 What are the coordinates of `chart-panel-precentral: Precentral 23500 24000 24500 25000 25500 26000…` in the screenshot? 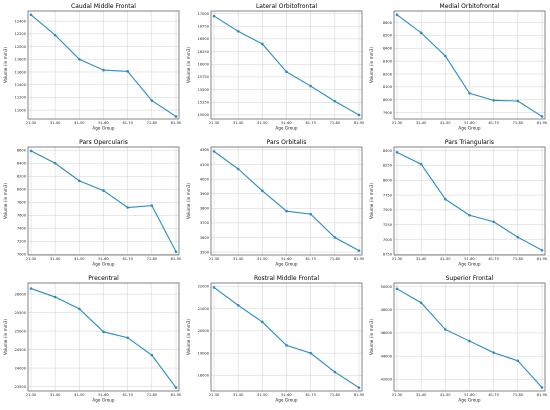 It's located at (91, 341).